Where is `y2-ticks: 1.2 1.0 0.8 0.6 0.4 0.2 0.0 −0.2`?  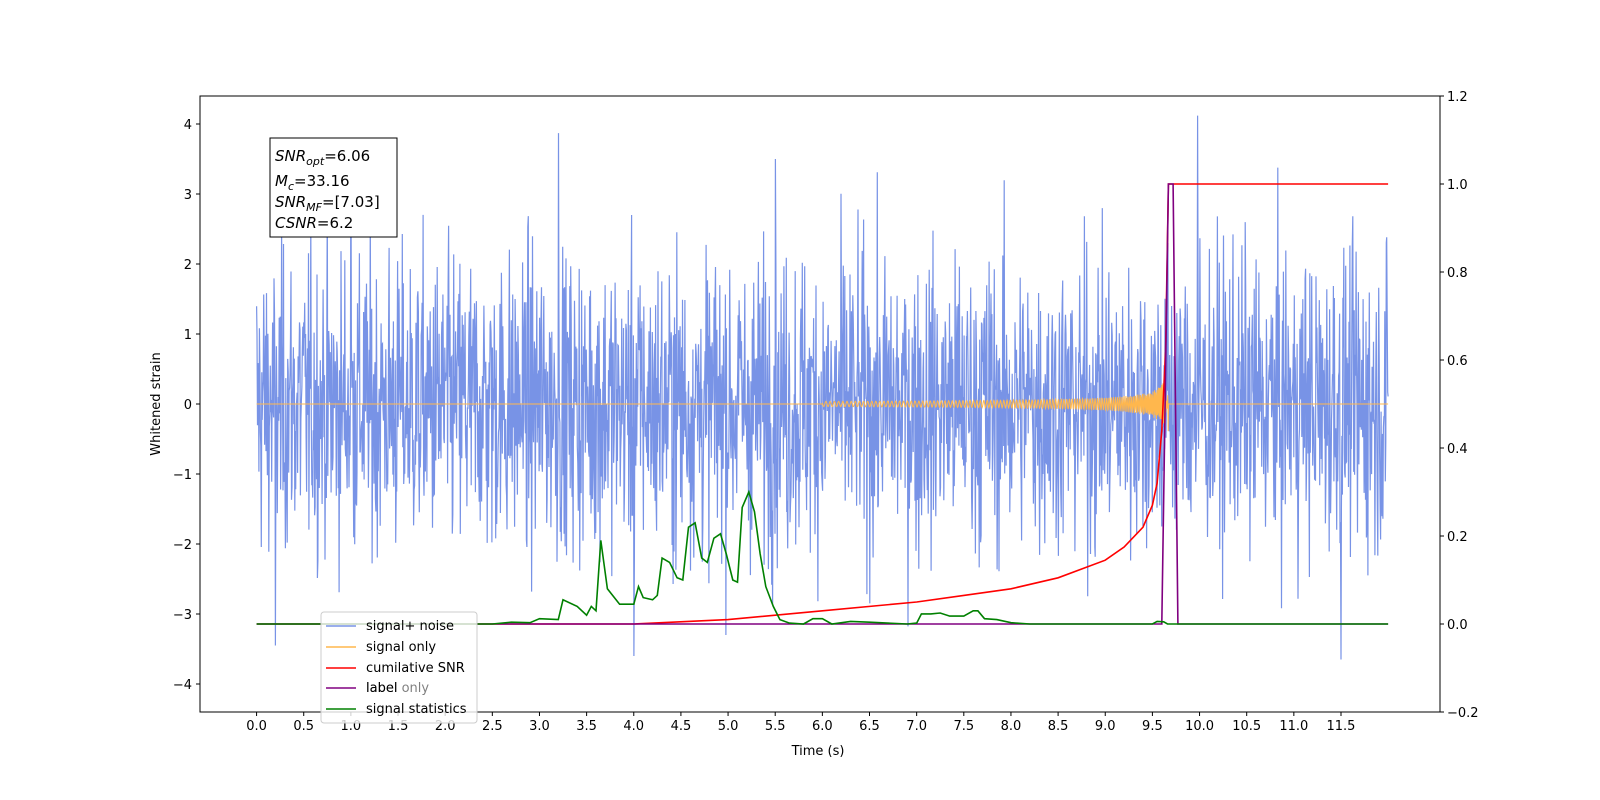
y2-ticks: 1.2 1.0 0.8 0.6 0.4 0.2 0.0 −0.2 is located at coordinates (1459, 405).